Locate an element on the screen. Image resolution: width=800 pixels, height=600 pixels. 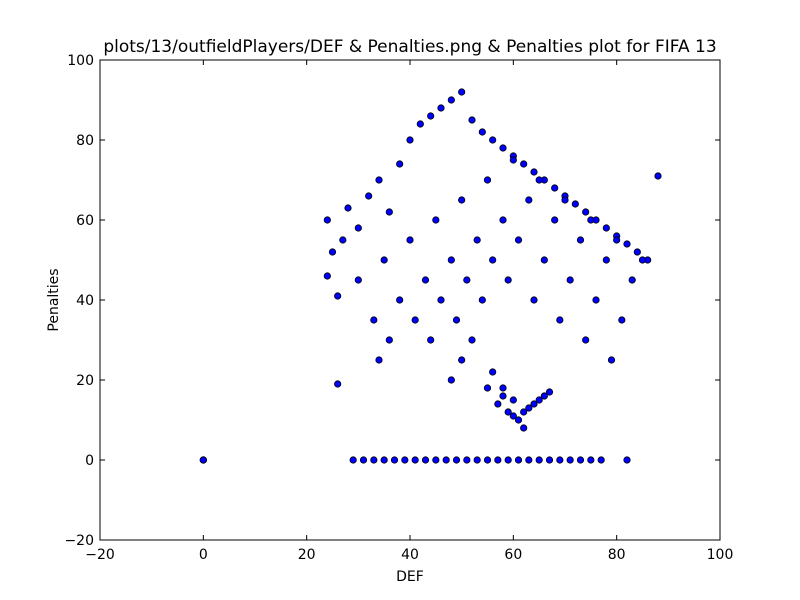
y-tick-label: 60 is located at coordinates (85, 221).